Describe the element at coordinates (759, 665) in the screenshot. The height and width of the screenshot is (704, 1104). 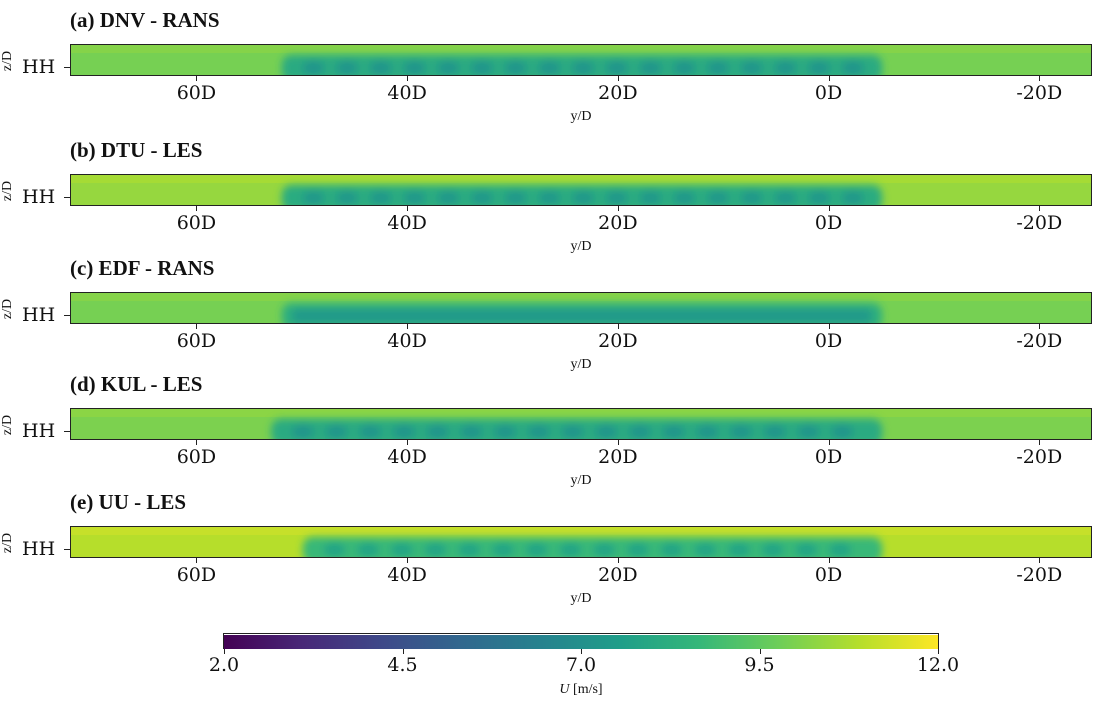
I see `colorbar-tick-label: 9.5` at that location.